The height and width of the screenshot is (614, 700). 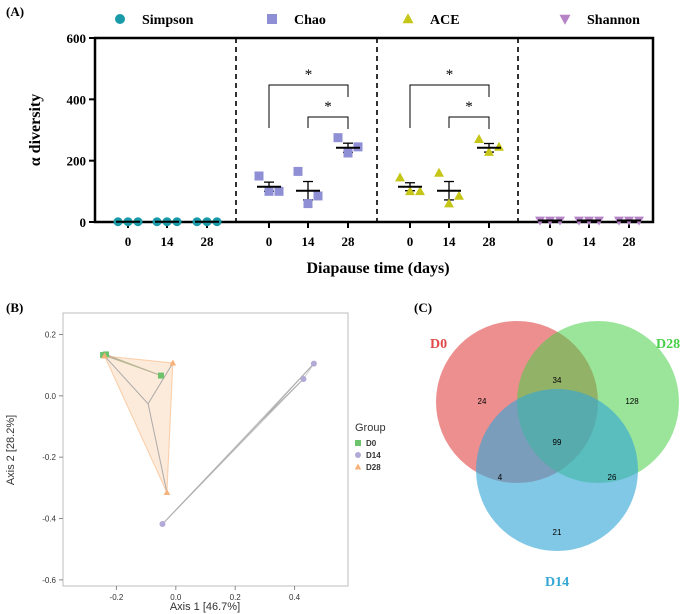 I want to click on x-tick-label-0-0: 0, so click(x=128, y=241).